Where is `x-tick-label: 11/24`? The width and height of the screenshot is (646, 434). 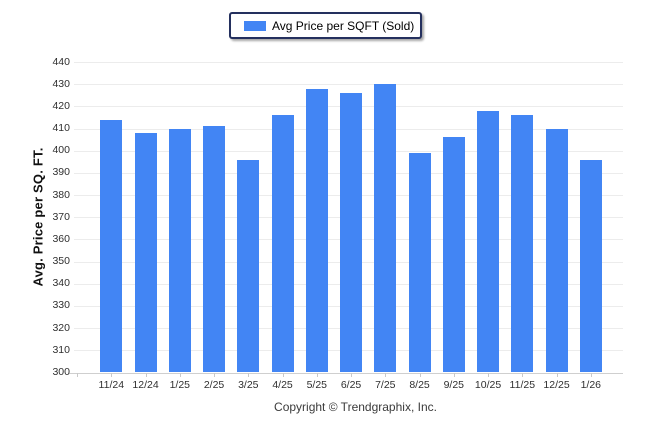
x-tick-label: 11/24 is located at coordinates (111, 385).